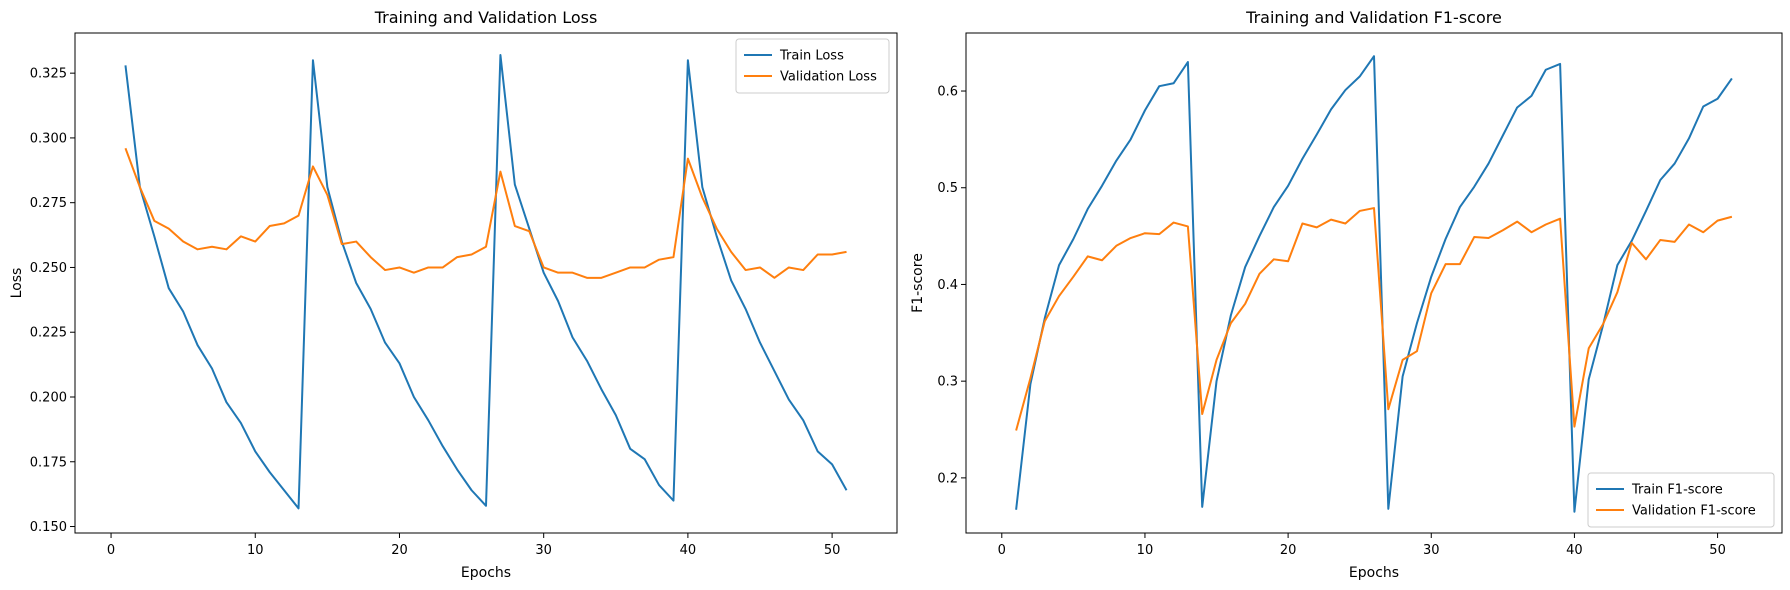 The width and height of the screenshot is (1790, 590). Describe the element at coordinates (947, 92) in the screenshot. I see `f1-y-tick-label: 0.6` at that location.